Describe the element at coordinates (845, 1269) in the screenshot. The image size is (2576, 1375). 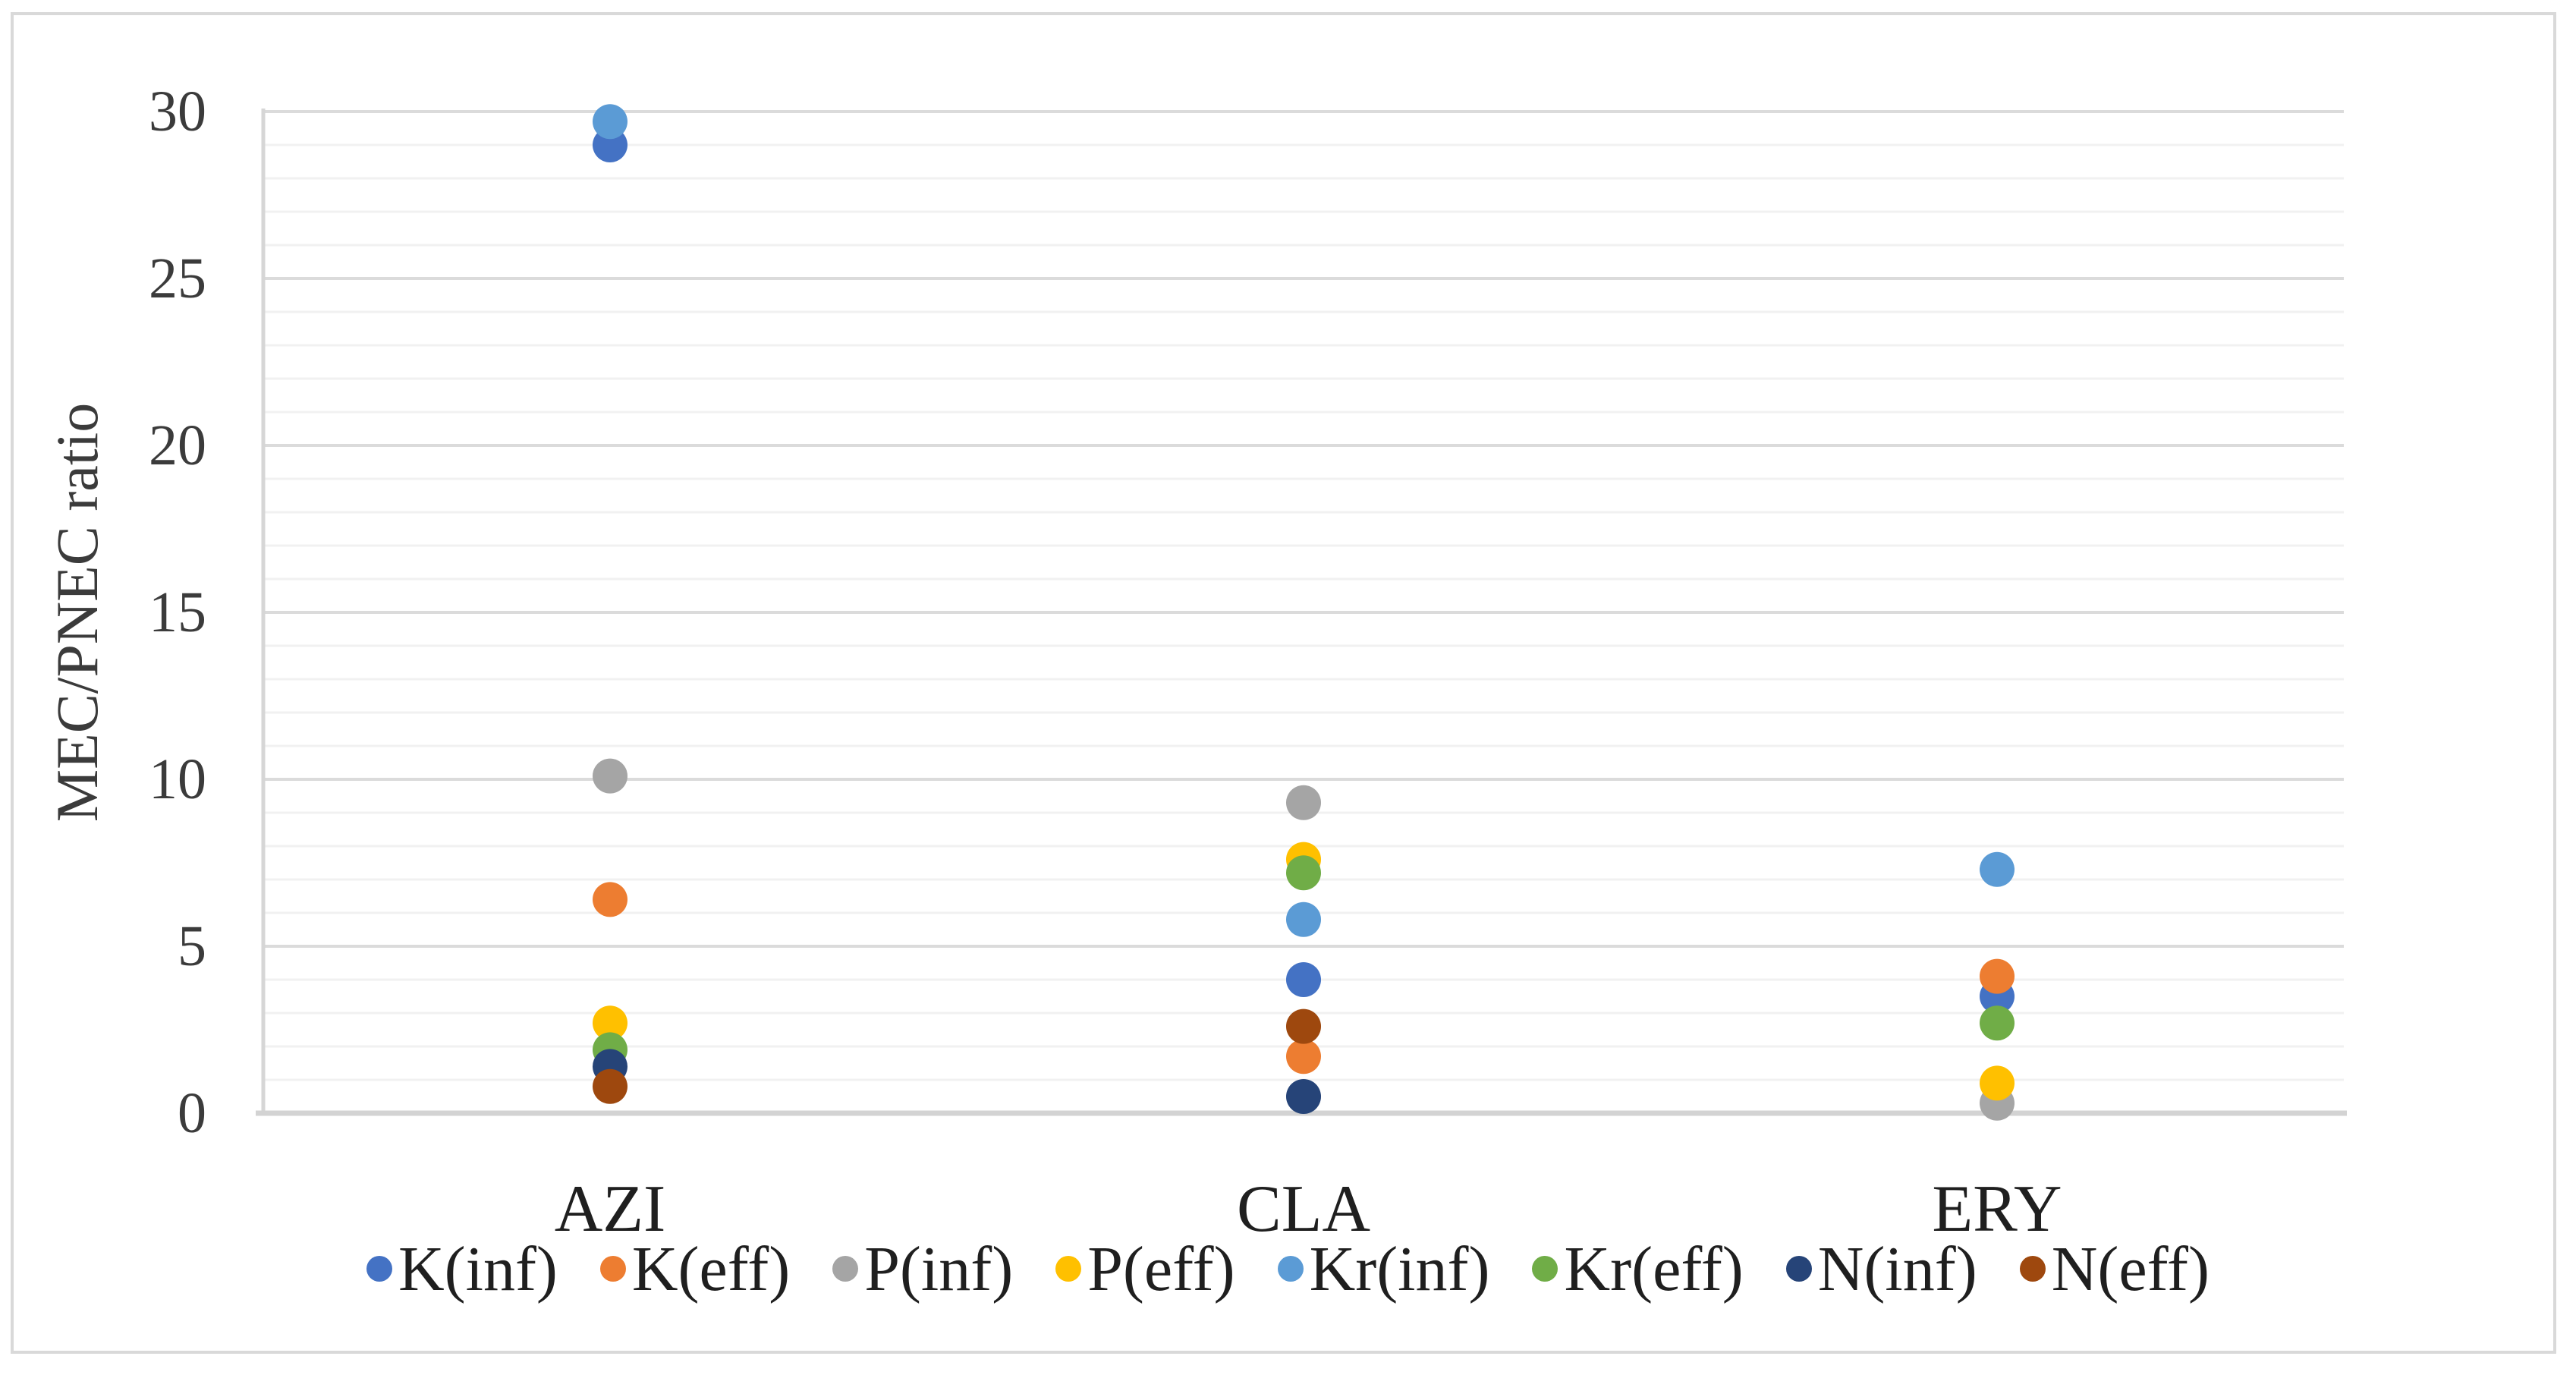
I see `legend-marker-p-inf` at that location.